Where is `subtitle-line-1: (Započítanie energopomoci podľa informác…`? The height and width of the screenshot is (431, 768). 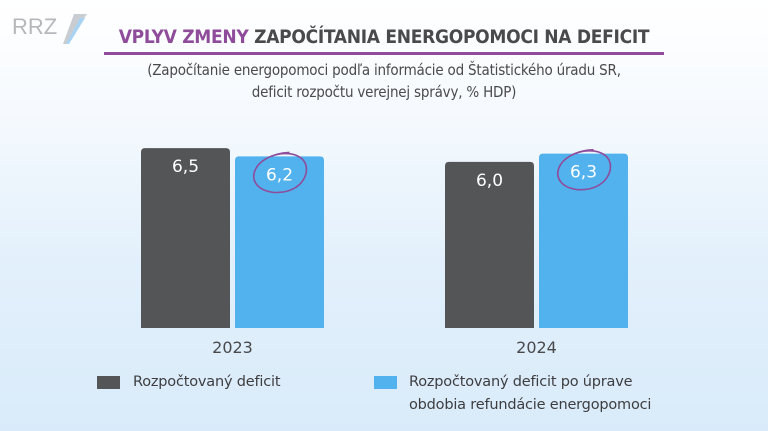 subtitle-line-1: (Započítanie energopomoci podľa informác… is located at coordinates (384, 70).